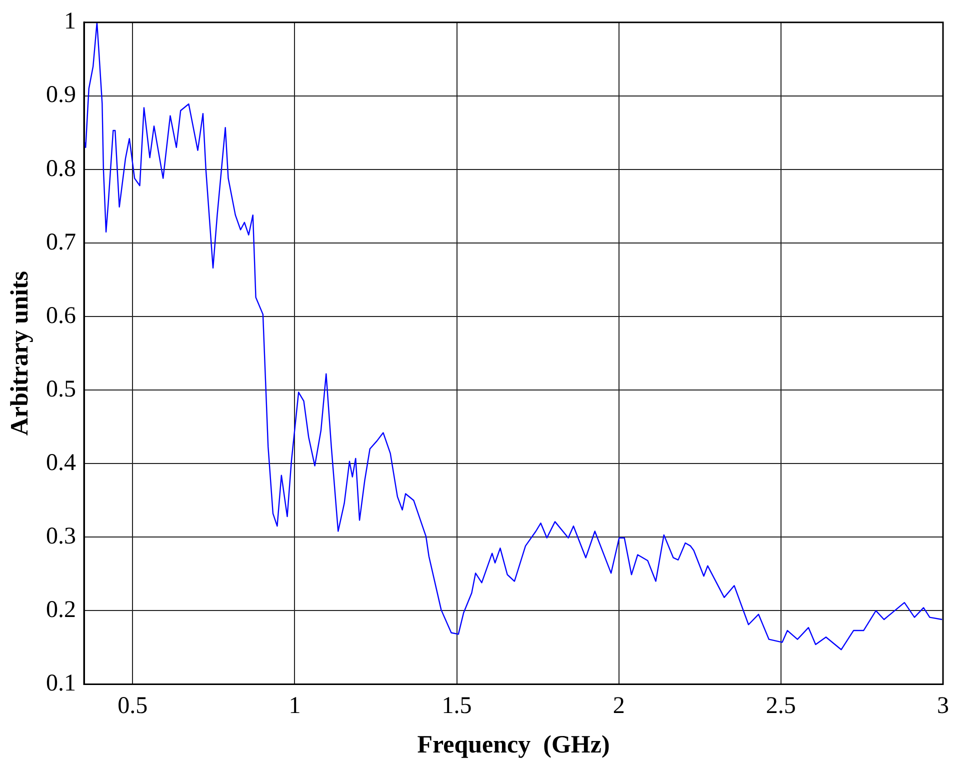  I want to click on x-tick-label: 1, so click(294, 705).